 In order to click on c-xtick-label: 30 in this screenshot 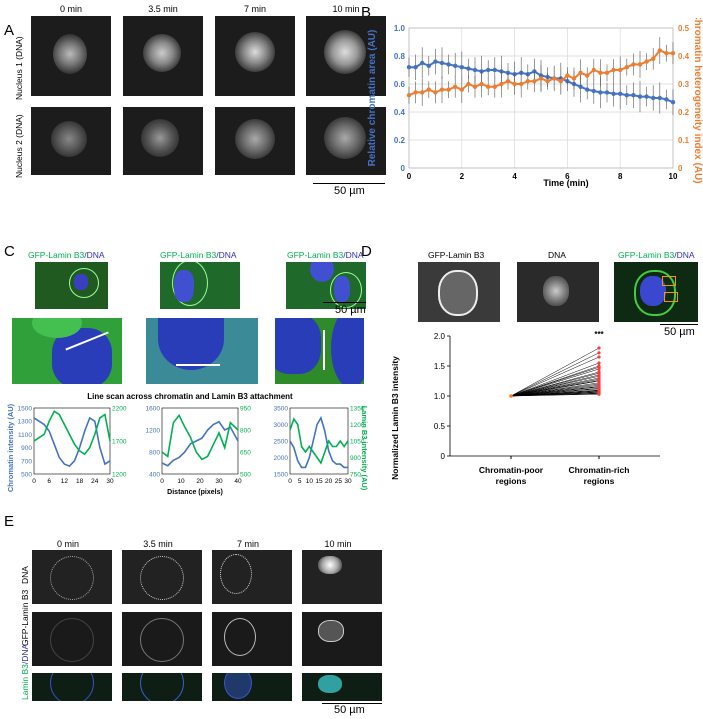, I will do `click(219, 481)`.